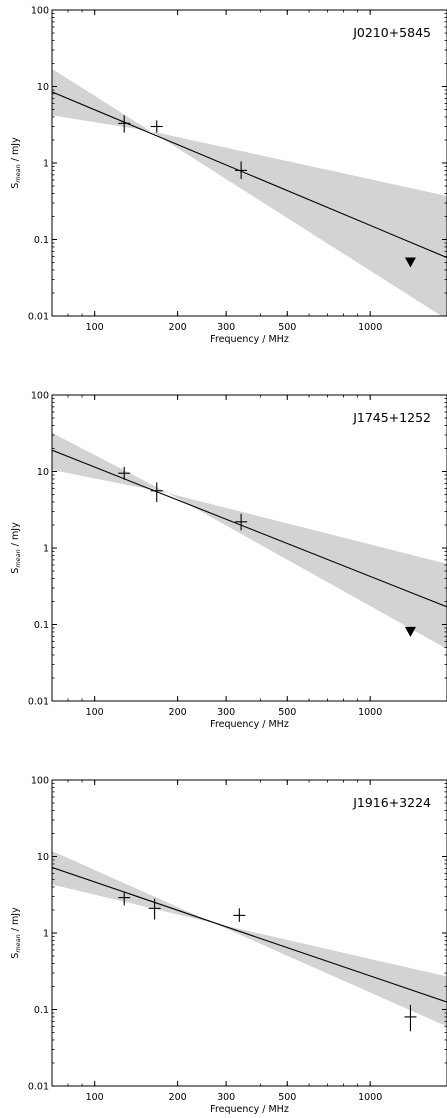  What do you see at coordinates (391, 417) in the screenshot?
I see `chart-title: J1745+1252` at bounding box center [391, 417].